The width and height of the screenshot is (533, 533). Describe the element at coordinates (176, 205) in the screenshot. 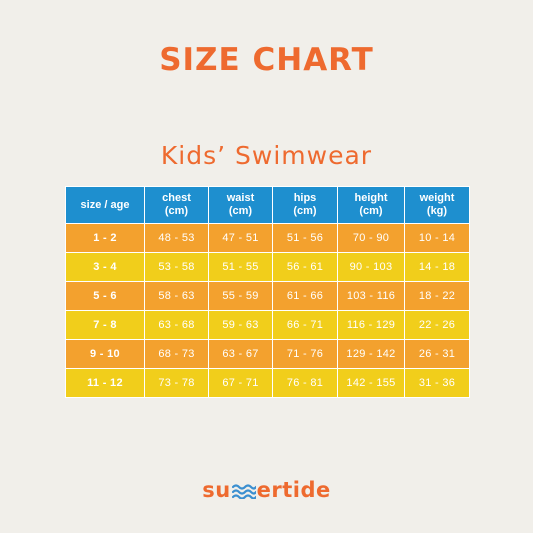

I see `header-chest: chest (cm)` at that location.